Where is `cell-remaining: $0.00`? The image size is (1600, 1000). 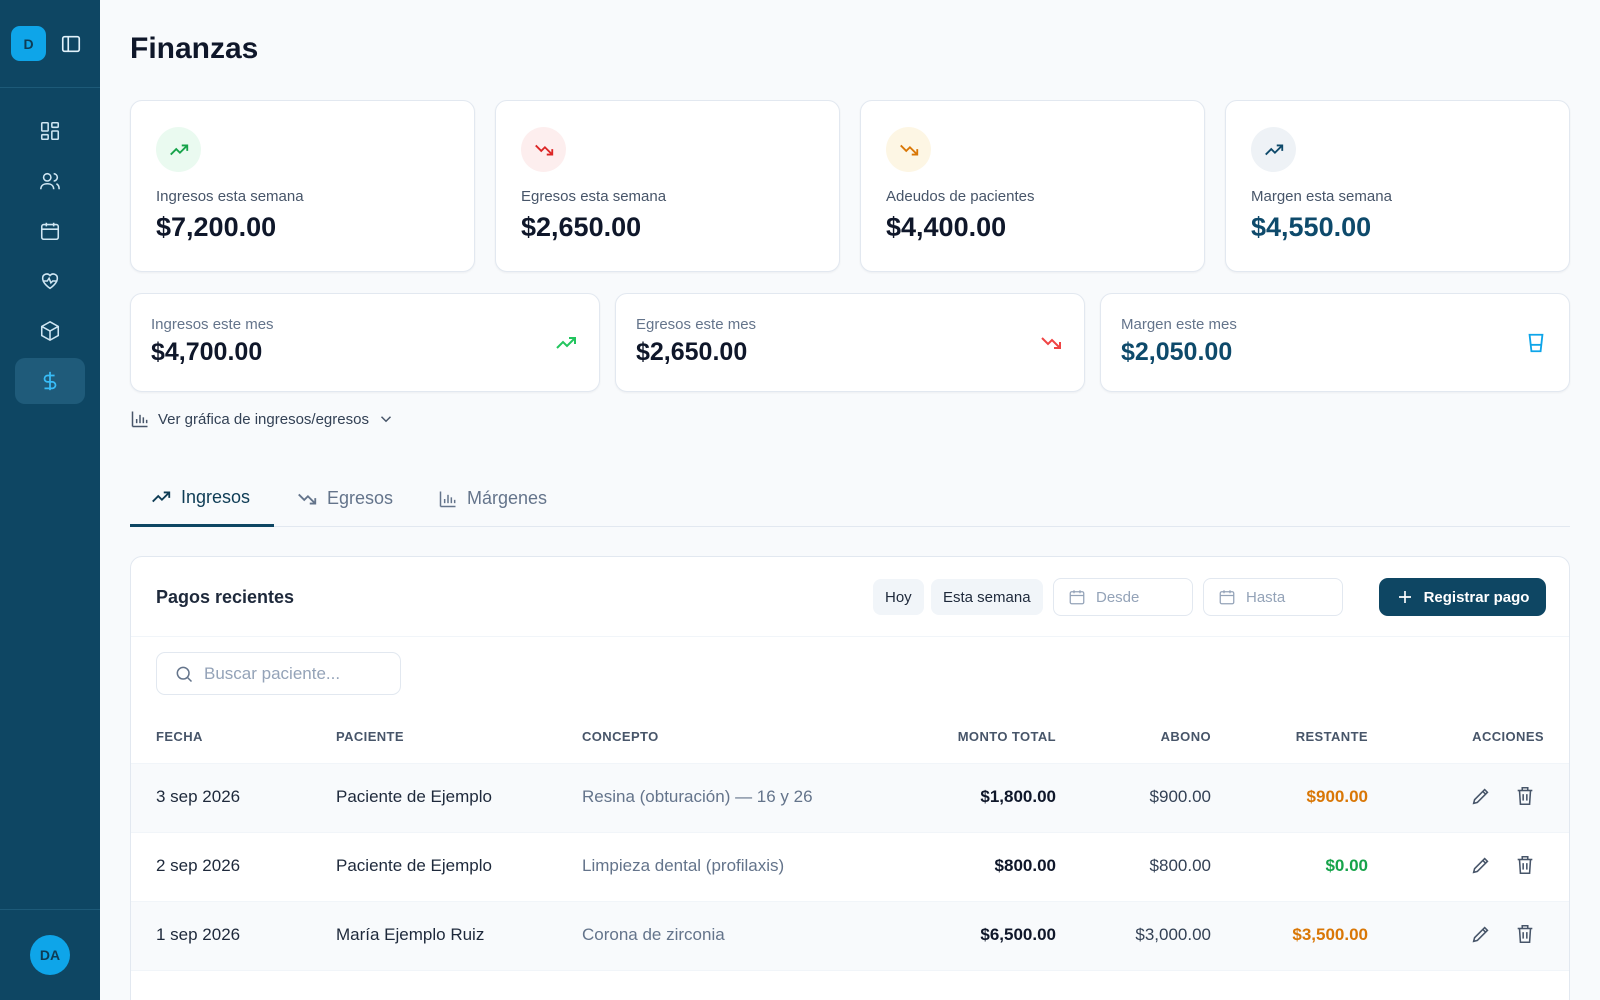 cell-remaining: $0.00 is located at coordinates (1346, 865).